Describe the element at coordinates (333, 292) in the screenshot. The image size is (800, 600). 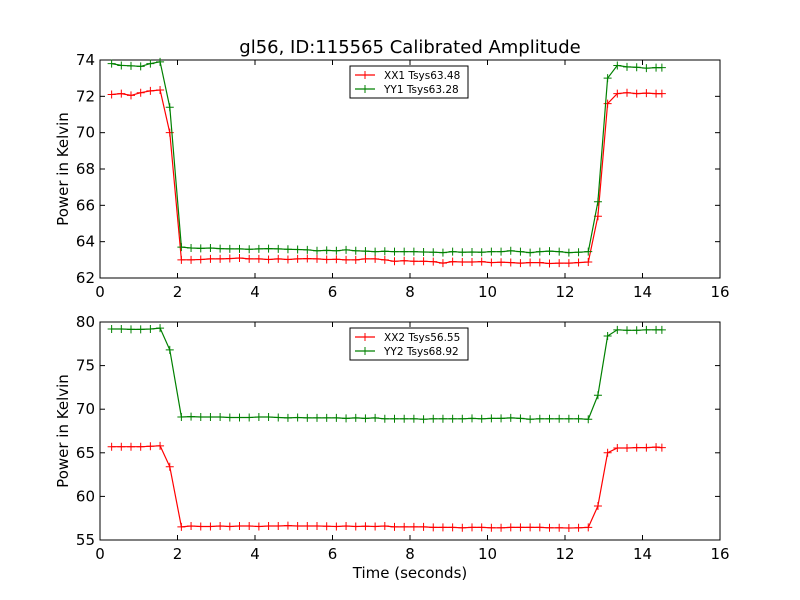
I see `x-tick-label: 6` at that location.